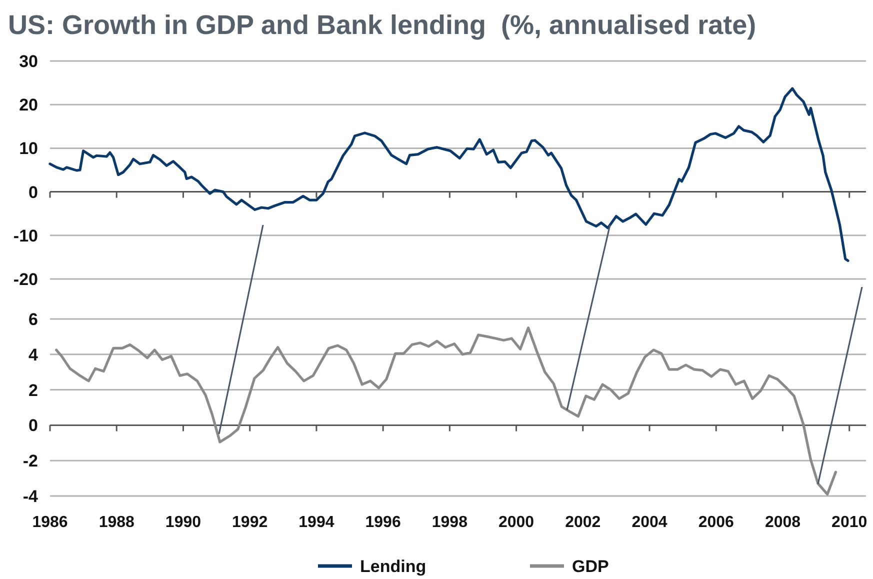  Describe the element at coordinates (33, 354) in the screenshot. I see `y-tick-label: 4` at that location.